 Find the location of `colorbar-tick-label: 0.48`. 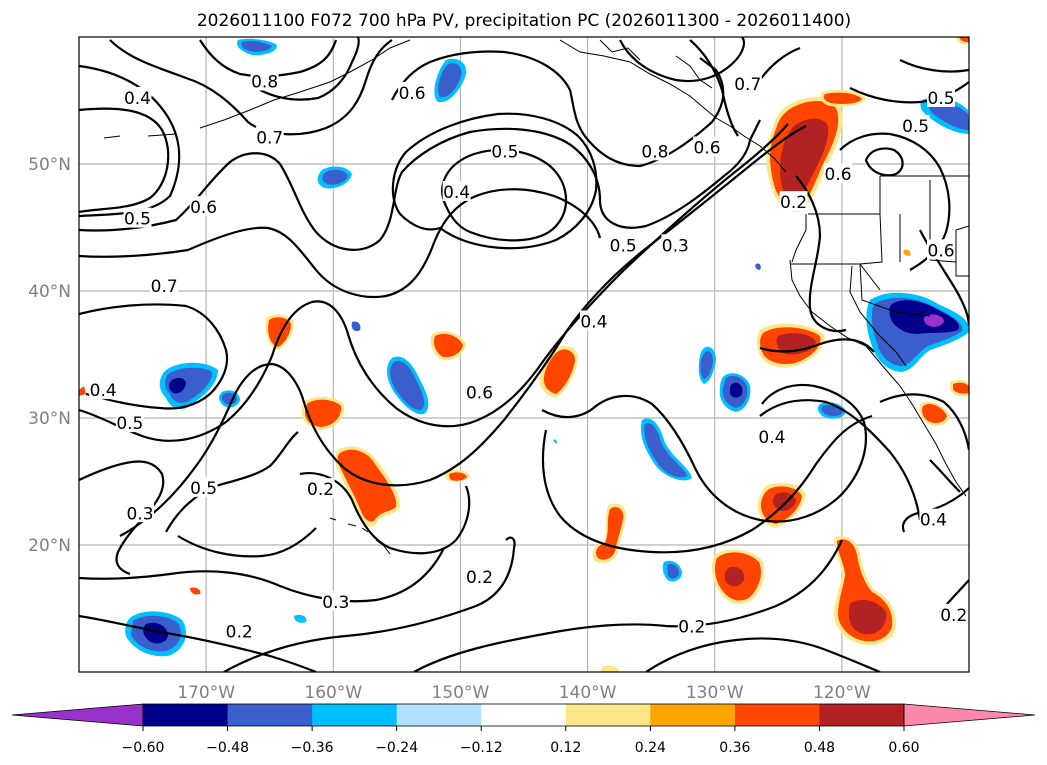

colorbar-tick-label: 0.48 is located at coordinates (819, 748).